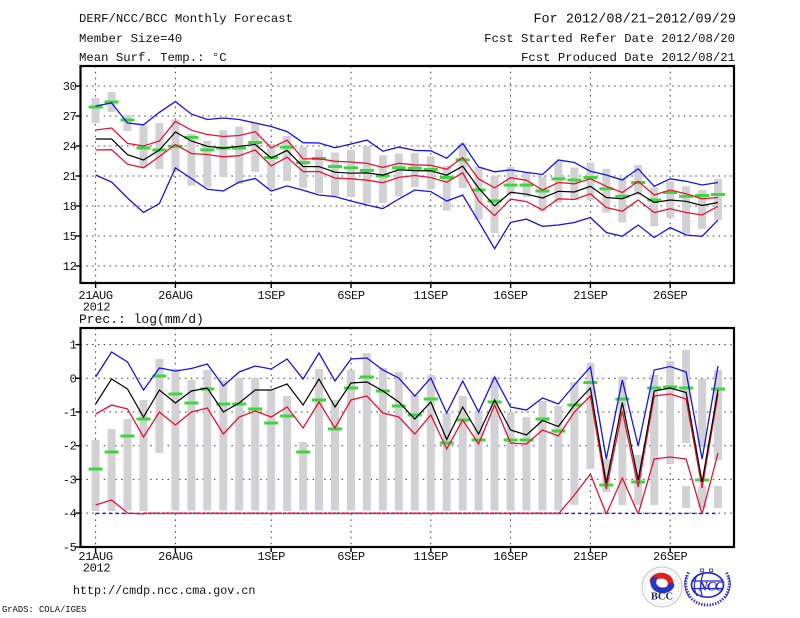  What do you see at coordinates (44, 610) in the screenshot?
I see `svg-text: GrADS: COLA/IGES` at bounding box center [44, 610].